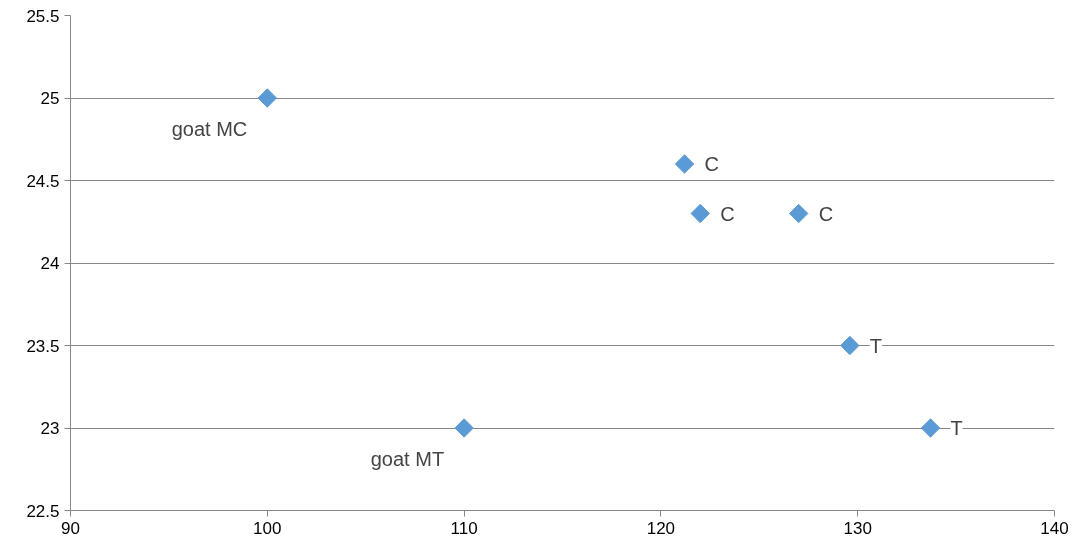  What do you see at coordinates (661, 528) in the screenshot?
I see `x-tick-label: 120` at bounding box center [661, 528].